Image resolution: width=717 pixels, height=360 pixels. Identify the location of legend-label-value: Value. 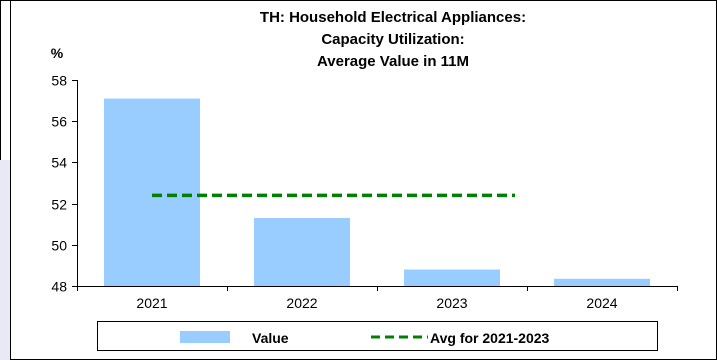
(270, 338).